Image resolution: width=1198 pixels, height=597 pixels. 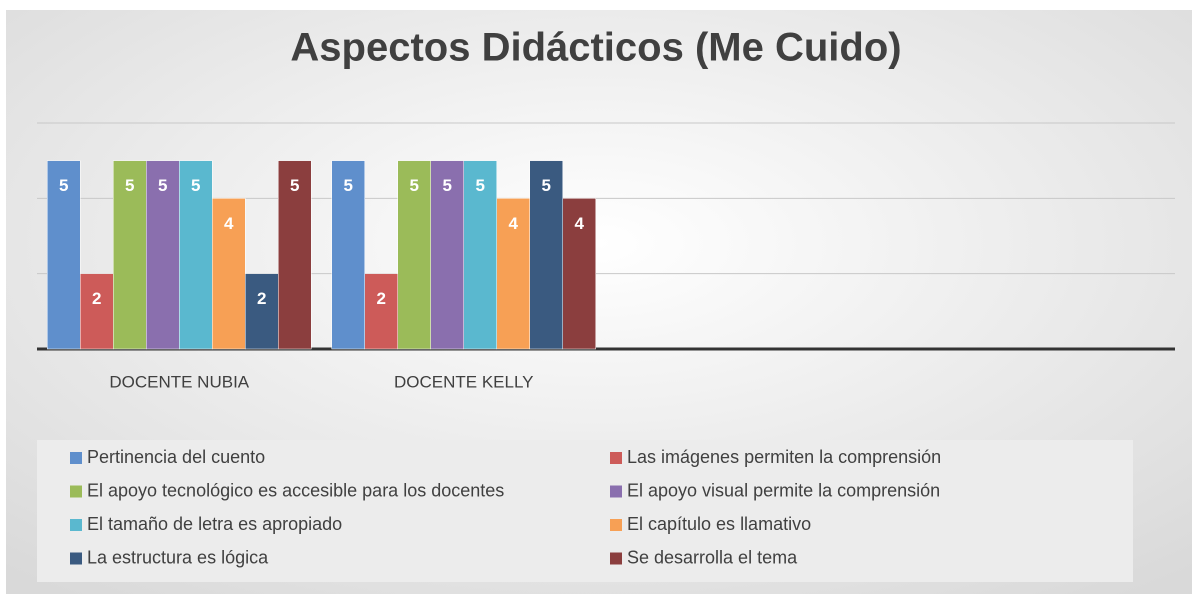 I want to click on x-tick-label: DOCENTE NUBIA, so click(x=179, y=381).